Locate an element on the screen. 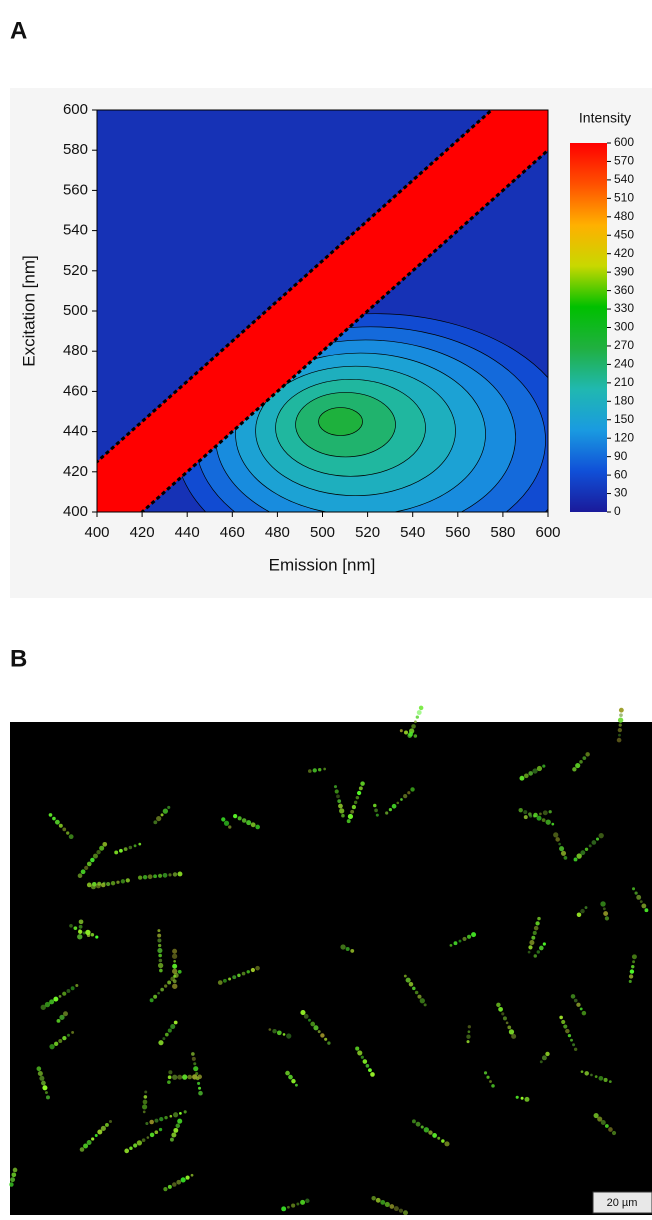 This screenshot has height=1220, width=652. colorbar-tick-label: 300 is located at coordinates (624, 327).